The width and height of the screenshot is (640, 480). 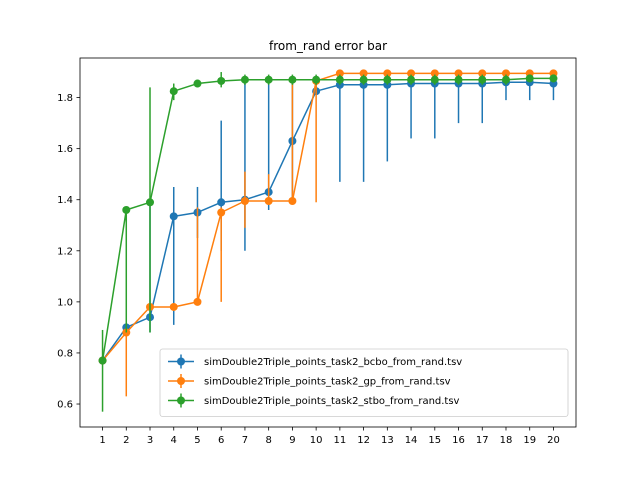 I want to click on y-tick-label: 1.8, so click(x=65, y=98).